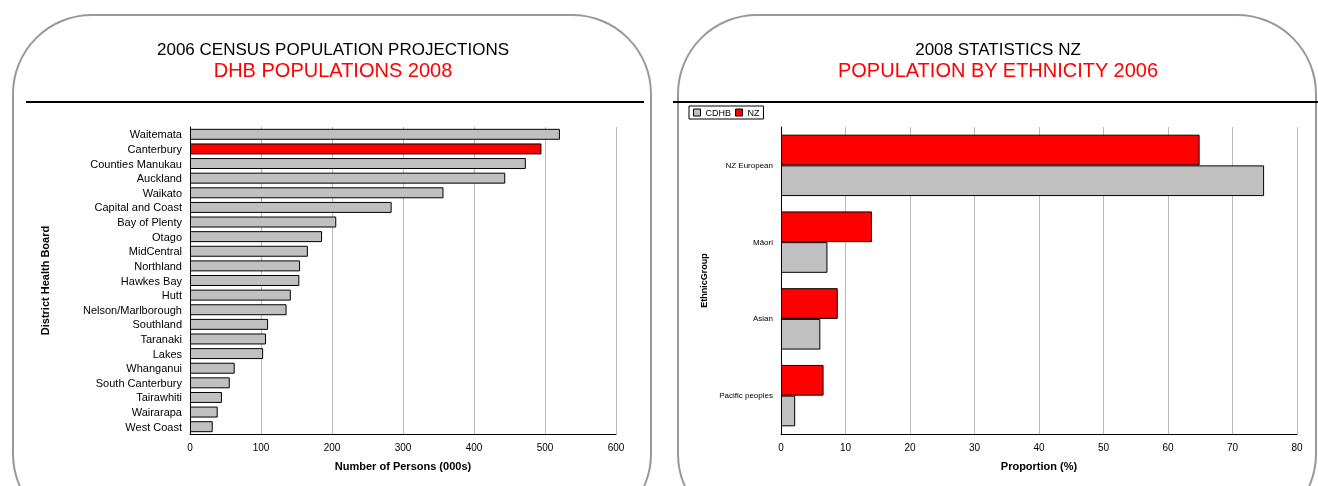 This screenshot has width=1318, height=486. I want to click on x-tick-label: 30, so click(974, 447).